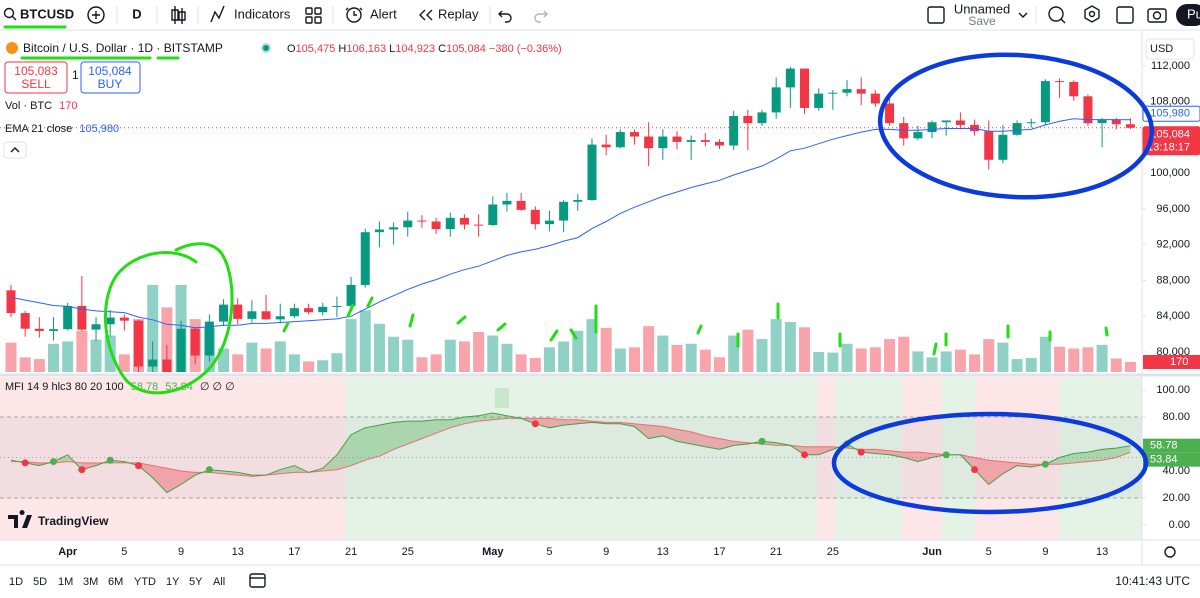 The width and height of the screenshot is (1200, 598). I want to click on ellipse-mark, so click(1016, 126).